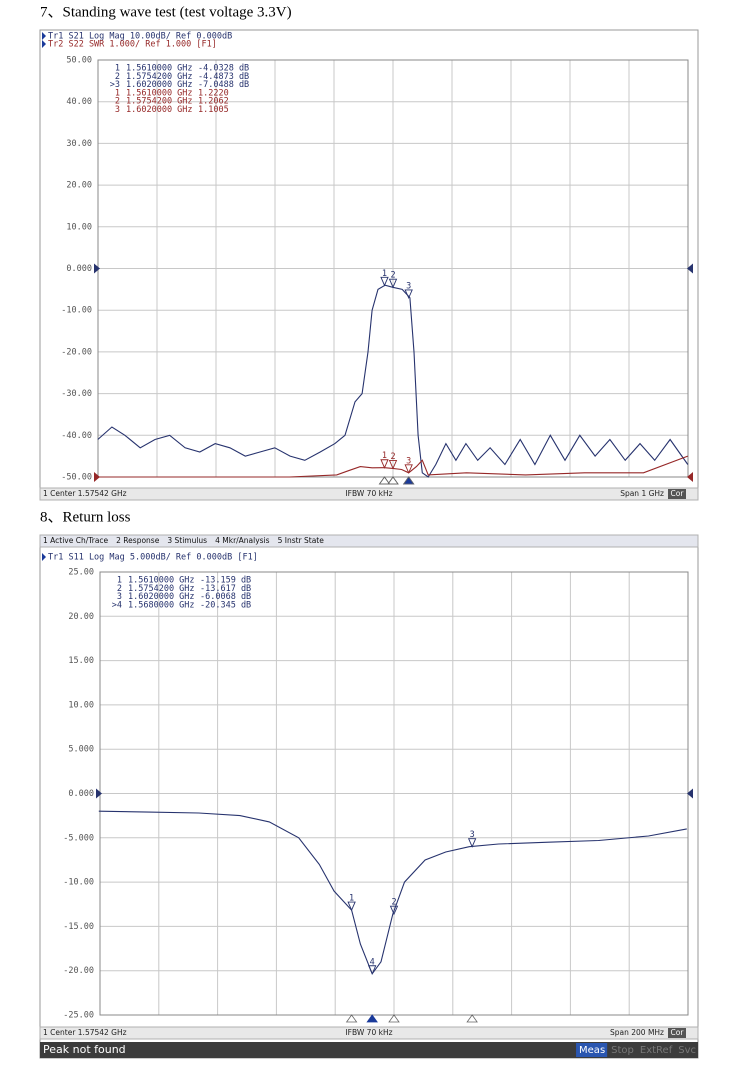  What do you see at coordinates (372, 962) in the screenshot?
I see `marker-label: 4` at bounding box center [372, 962].